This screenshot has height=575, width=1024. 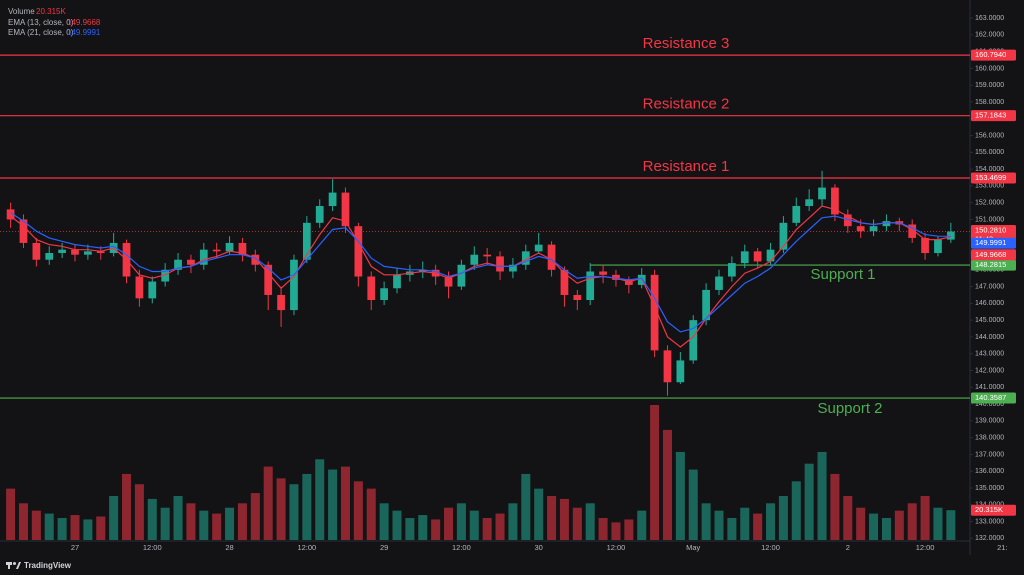 What do you see at coordinates (989, 354) in the screenshot?
I see `y-tick-label: 143.0000` at bounding box center [989, 354].